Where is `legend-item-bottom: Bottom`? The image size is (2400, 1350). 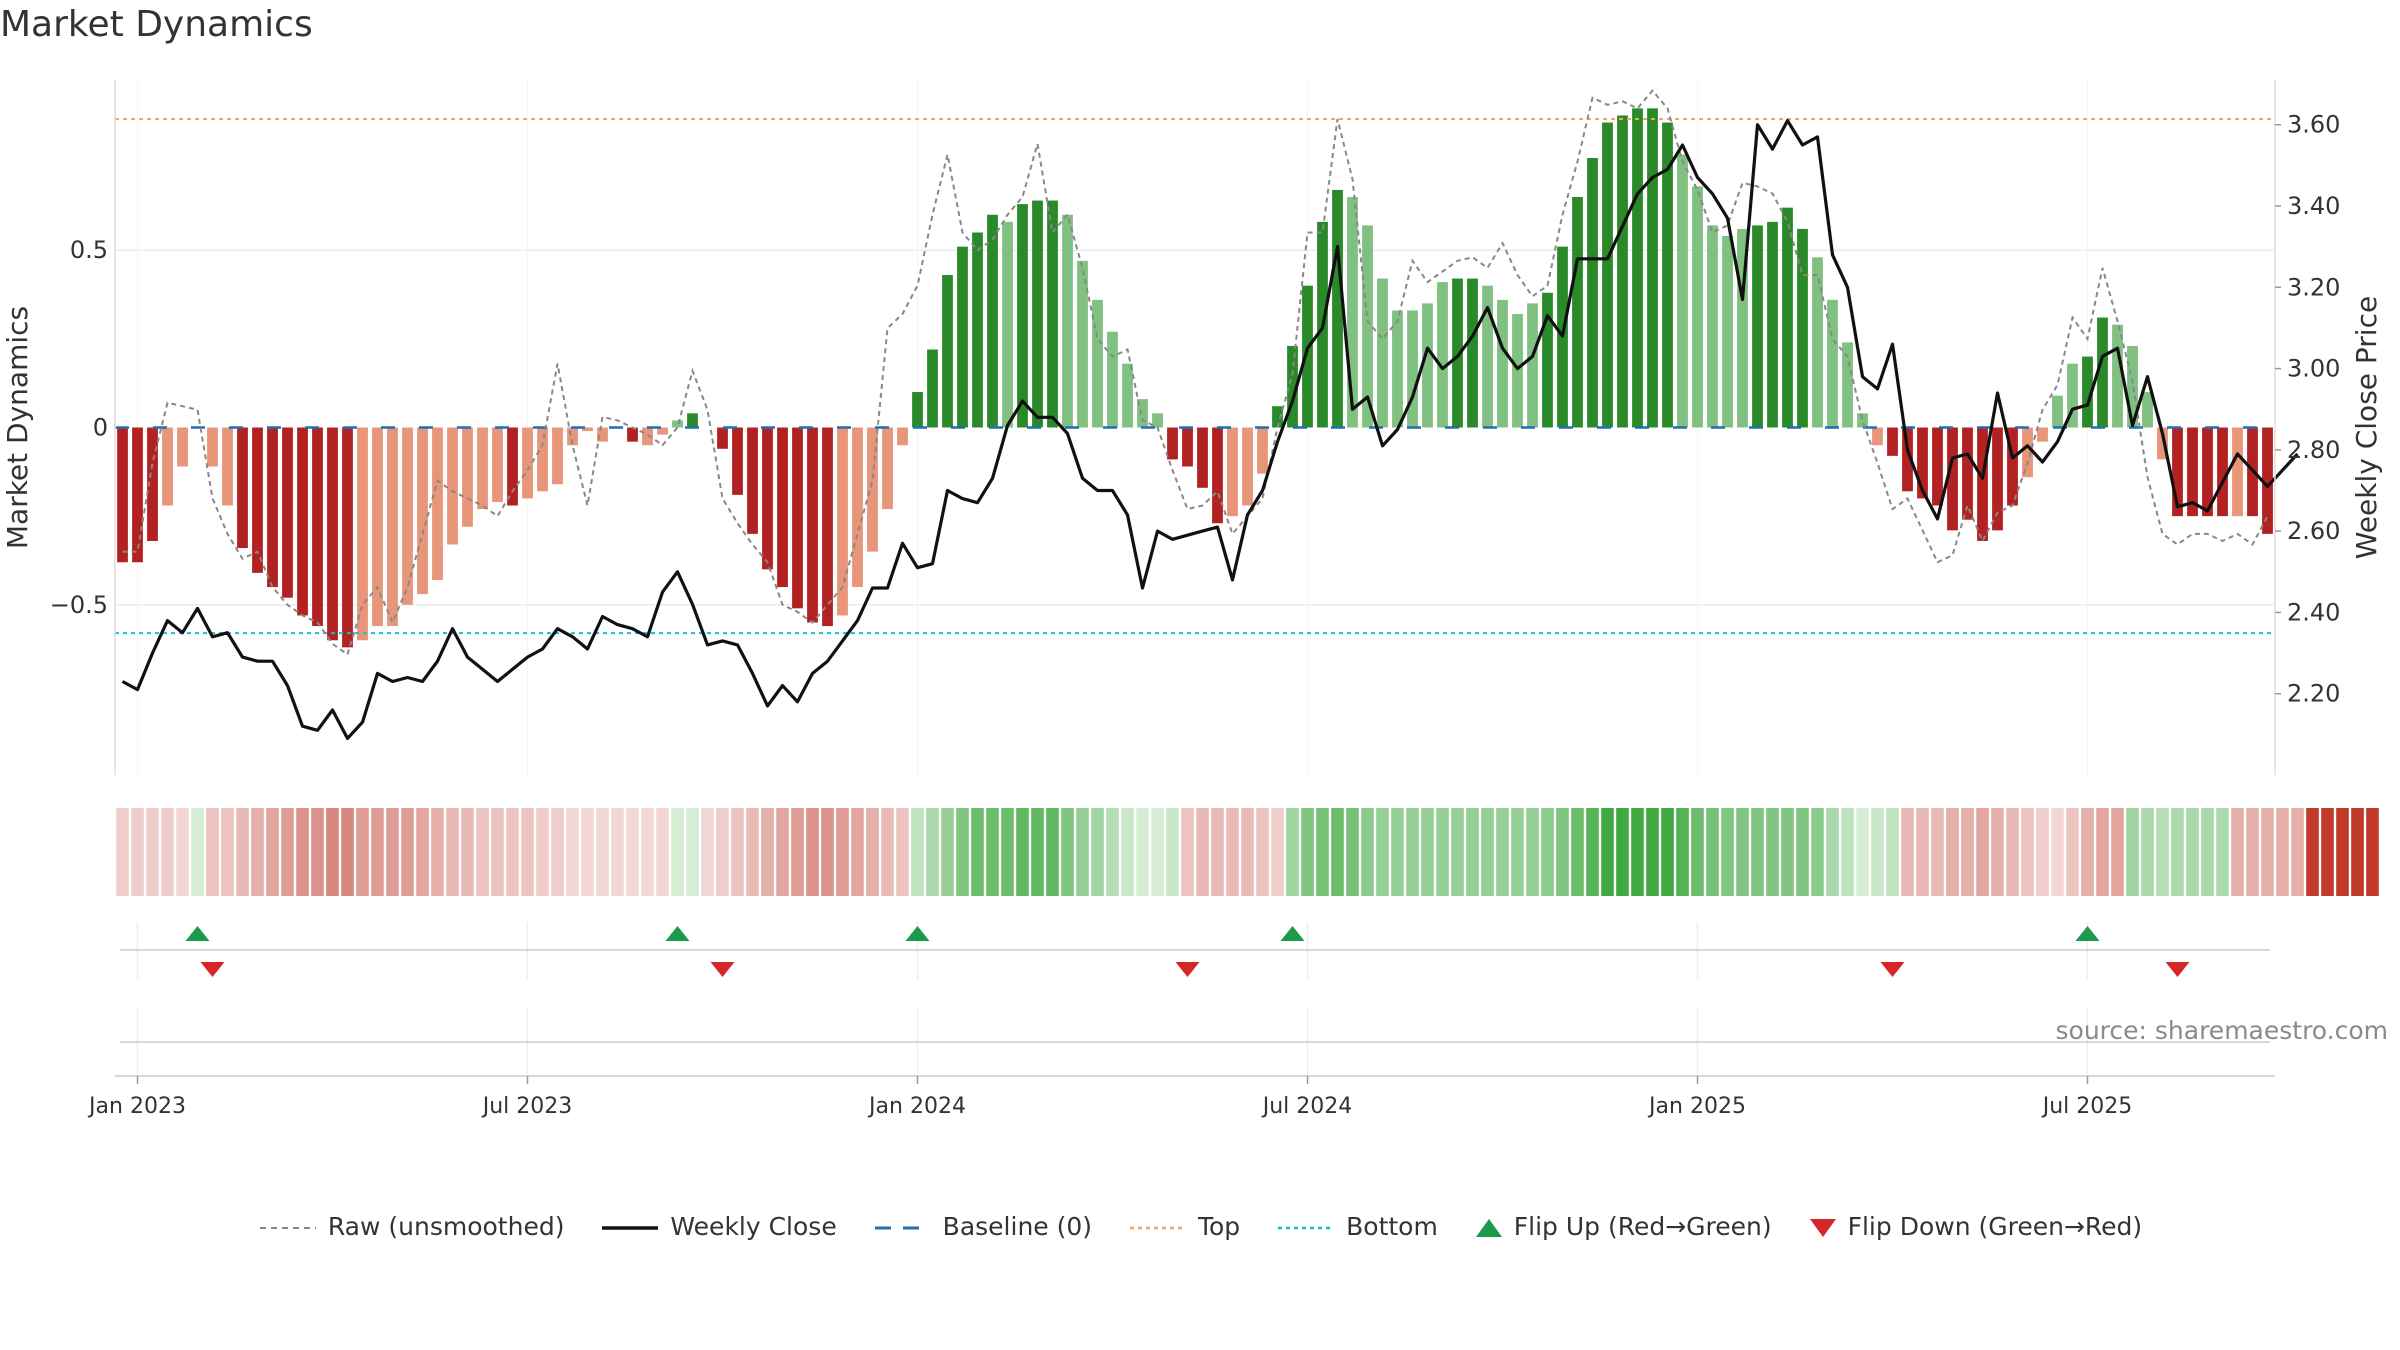 legend-item-bottom: Bottom is located at coordinates (1357, 1226).